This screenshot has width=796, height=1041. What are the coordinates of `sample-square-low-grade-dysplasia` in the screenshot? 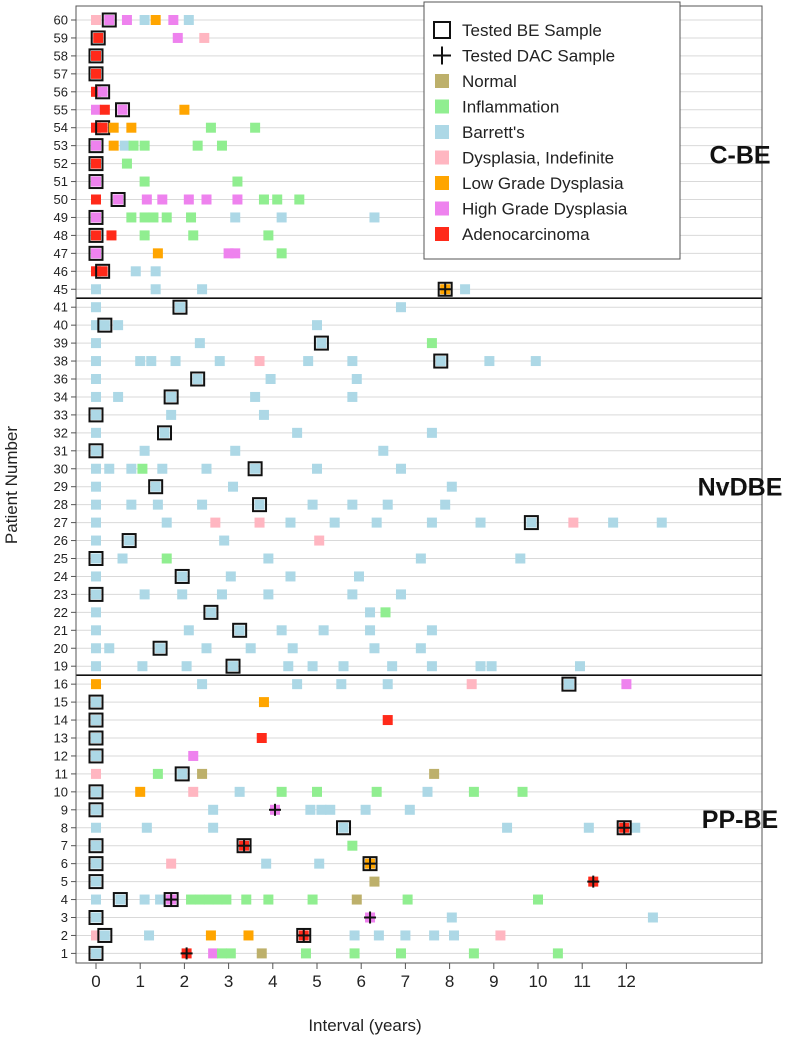 It's located at (157, 253).